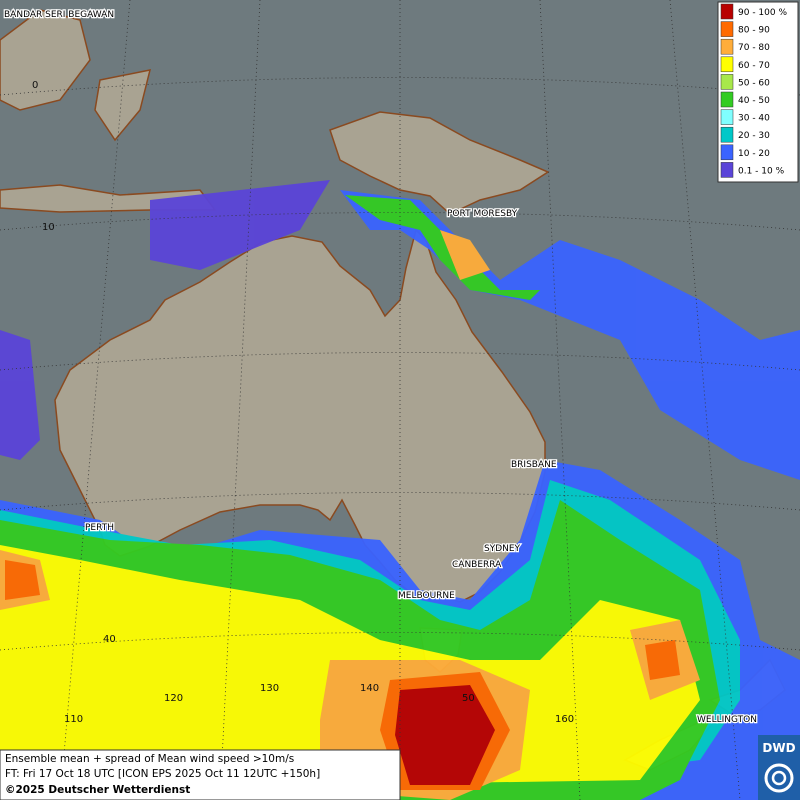 The image size is (800, 804). What do you see at coordinates (754, 48) in the screenshot?
I see `legend-label: 70 - 80` at bounding box center [754, 48].